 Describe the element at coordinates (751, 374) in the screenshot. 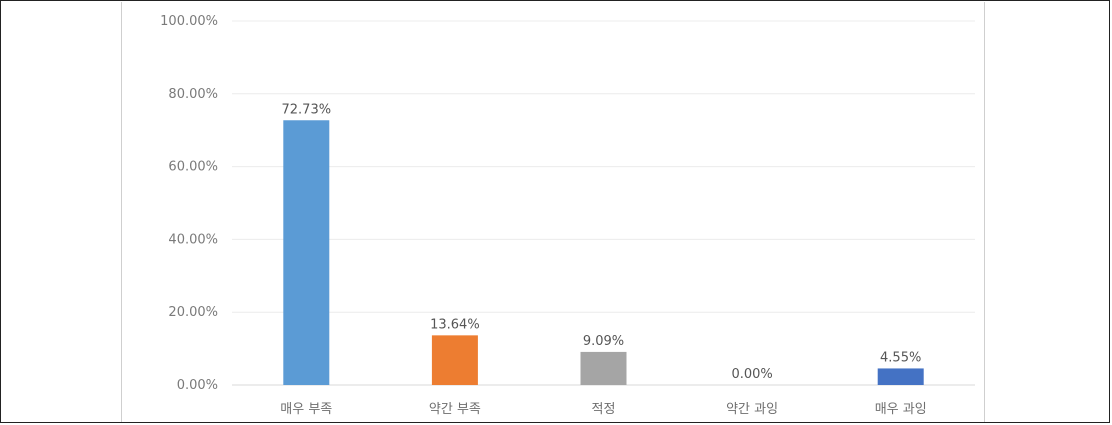

I see `data-label: 0.00%` at that location.